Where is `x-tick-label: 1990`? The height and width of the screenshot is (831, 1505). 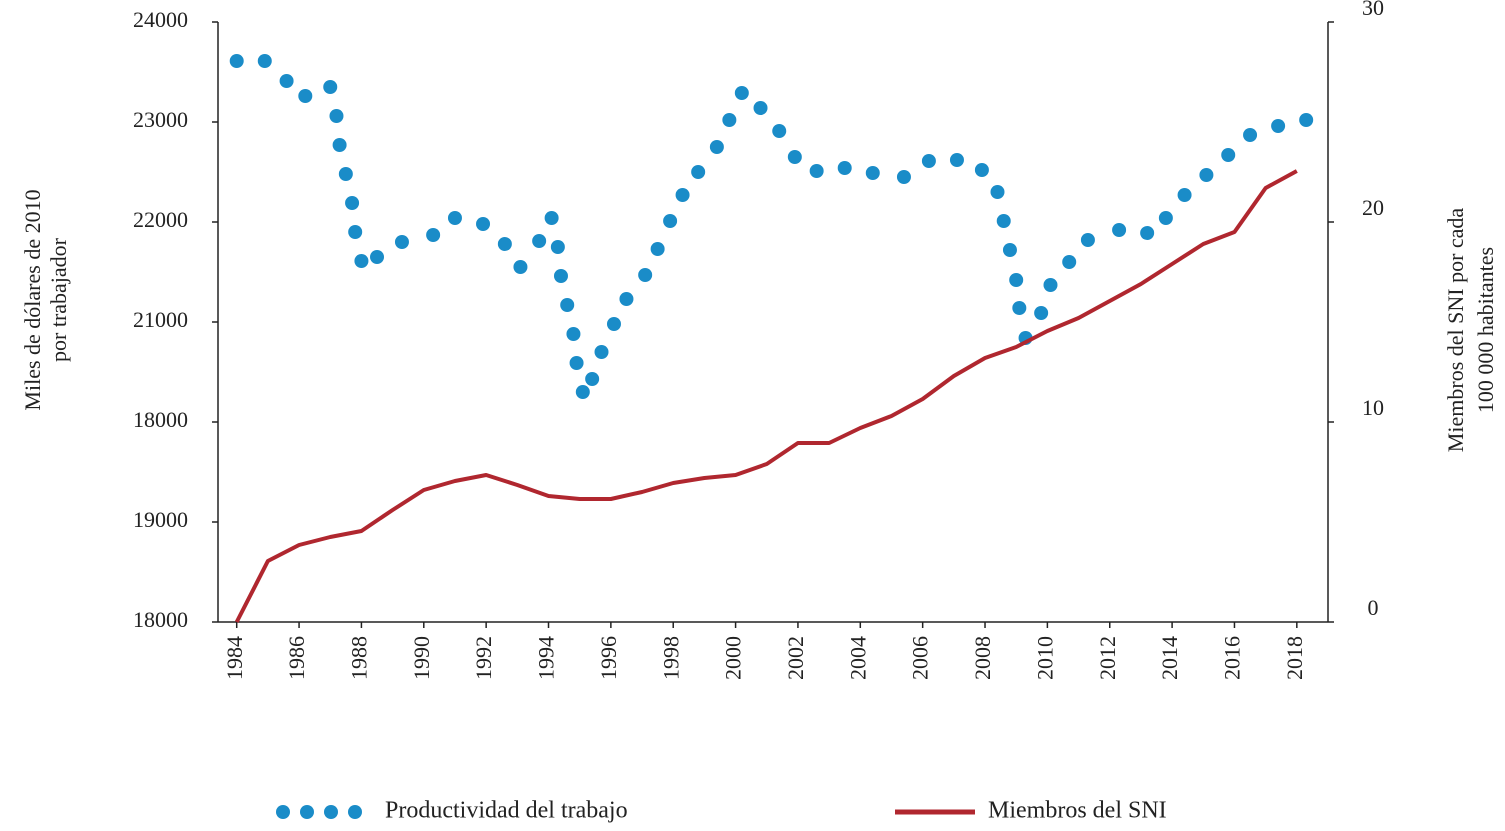 x-tick-label: 1990 is located at coordinates (421, 658).